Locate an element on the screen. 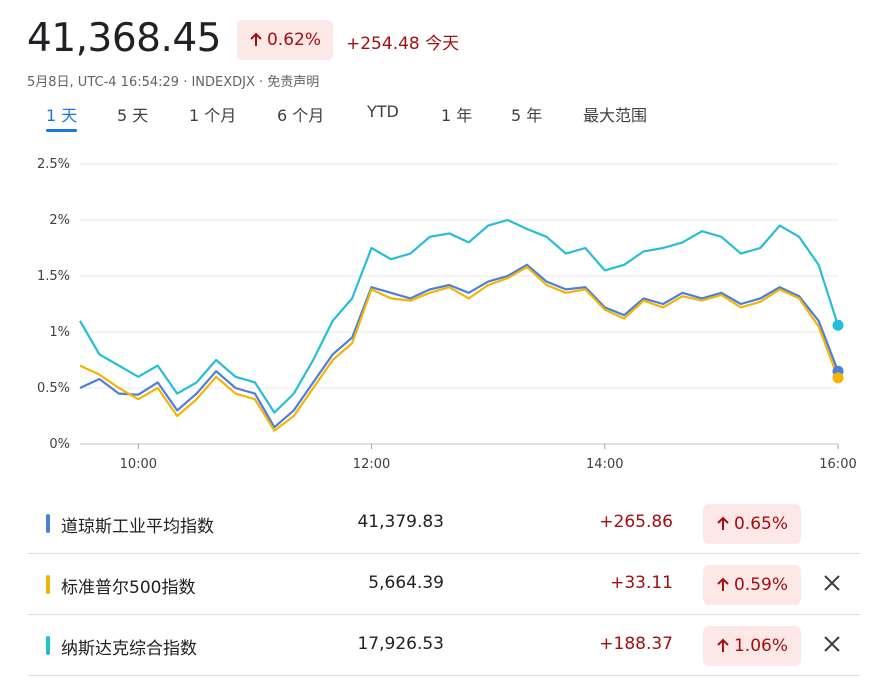 This screenshot has height=682, width=895. index-change-pct: 0.65% is located at coordinates (760, 524).